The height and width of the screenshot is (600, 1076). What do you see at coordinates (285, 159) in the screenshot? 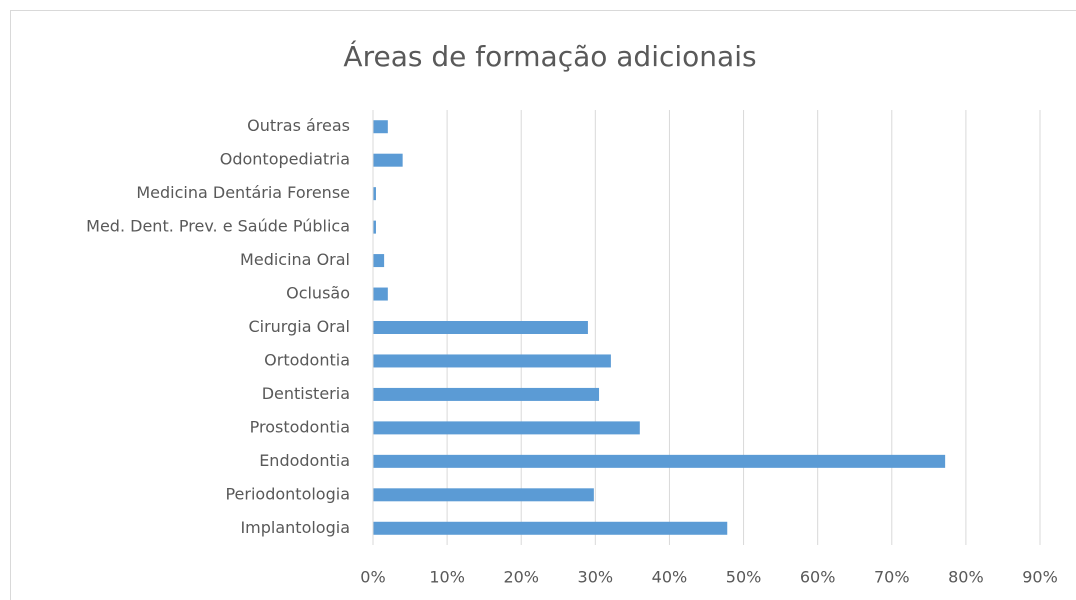
I see `y-tick-label: Odontopediatria` at bounding box center [285, 159].